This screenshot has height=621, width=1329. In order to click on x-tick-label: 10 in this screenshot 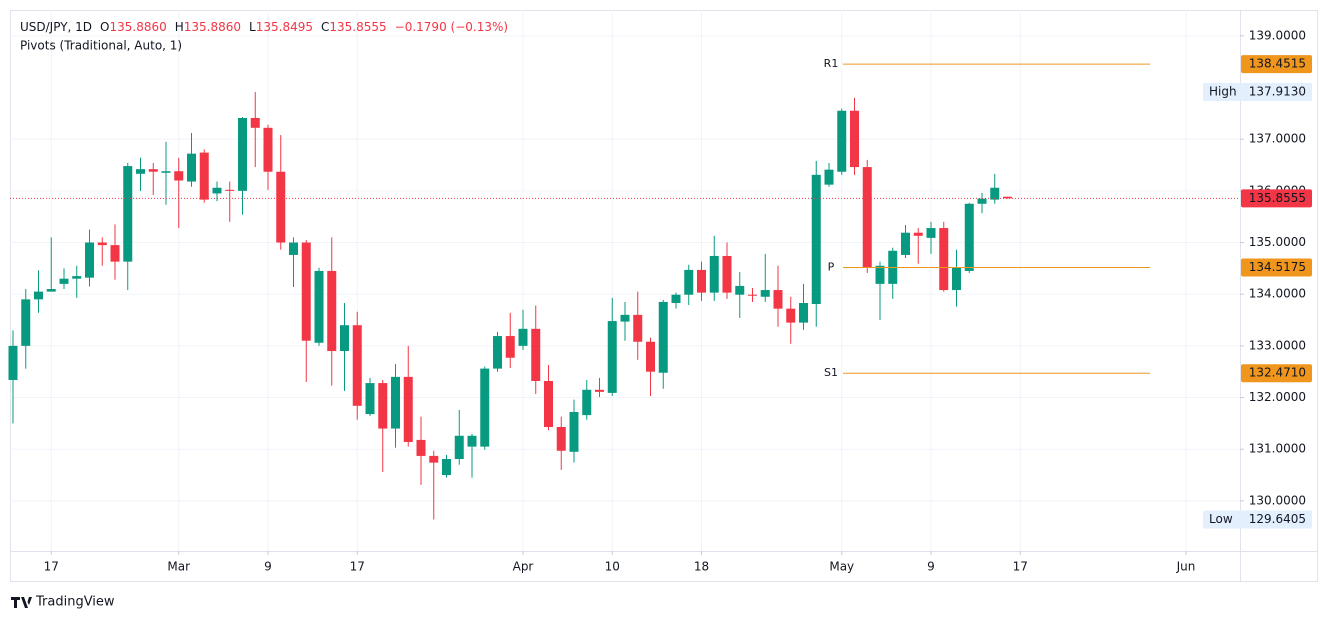, I will do `click(612, 567)`.